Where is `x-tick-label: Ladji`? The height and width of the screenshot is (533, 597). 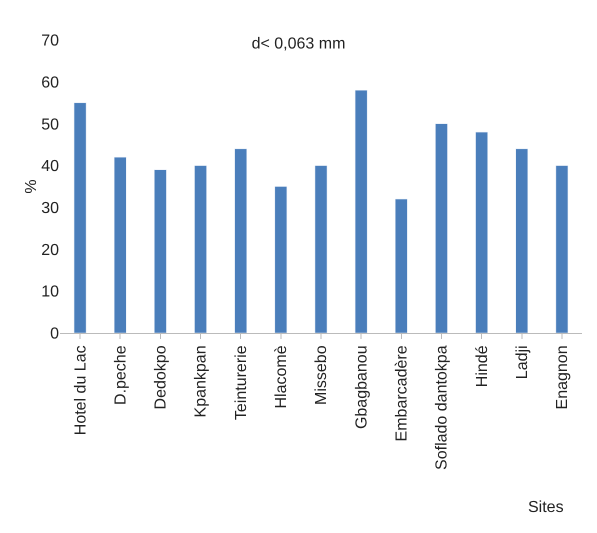 x-tick-label: Ladji is located at coordinates (522, 362).